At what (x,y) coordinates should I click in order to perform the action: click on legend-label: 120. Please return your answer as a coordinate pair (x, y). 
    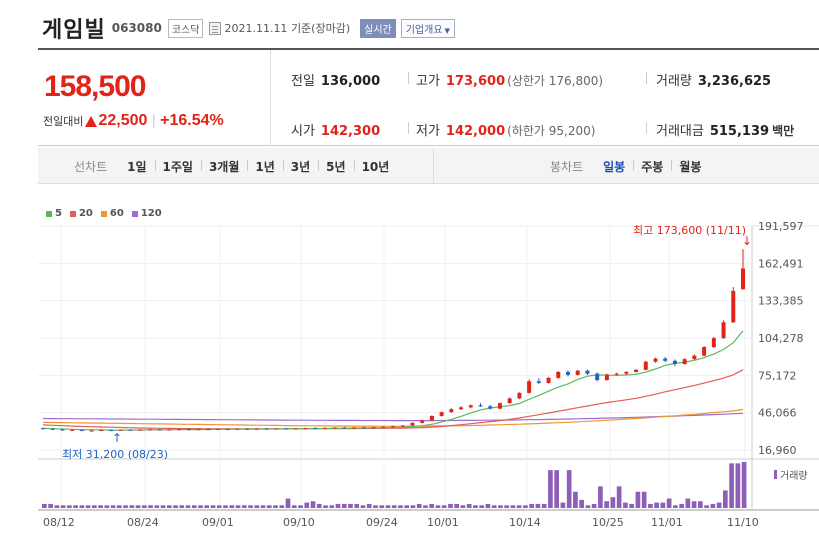
    Looking at the image, I should click on (151, 213).